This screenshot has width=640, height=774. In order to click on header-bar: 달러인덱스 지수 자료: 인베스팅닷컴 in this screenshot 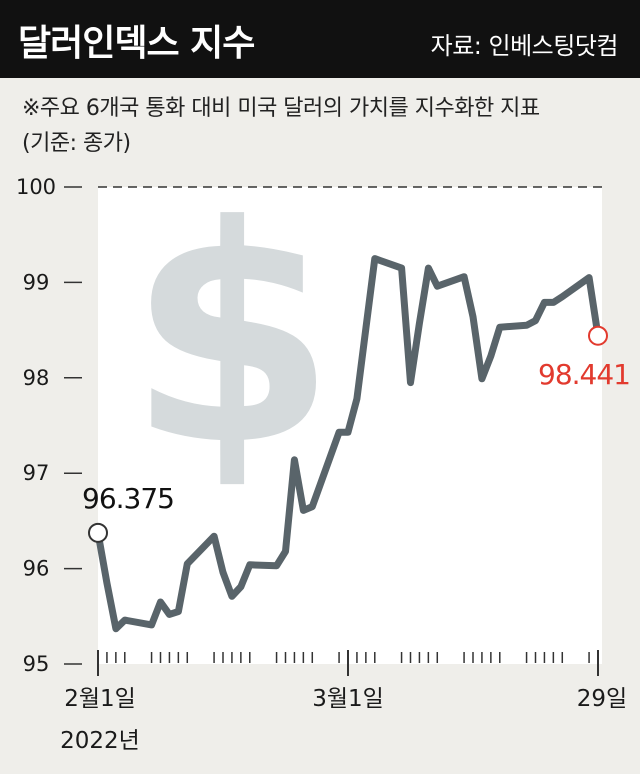, I will do `click(320, 39)`.